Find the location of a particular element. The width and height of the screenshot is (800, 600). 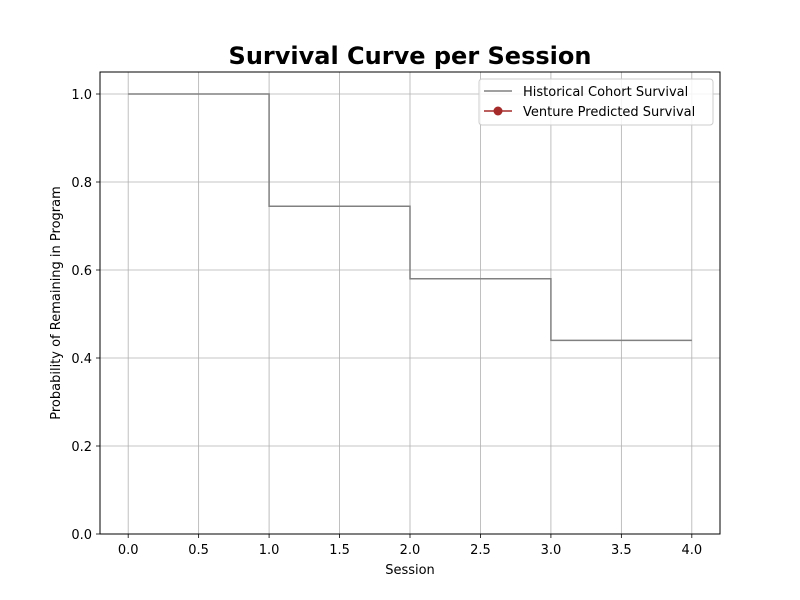

y-axis-label: Probability of Remaining in Program is located at coordinates (56, 303).